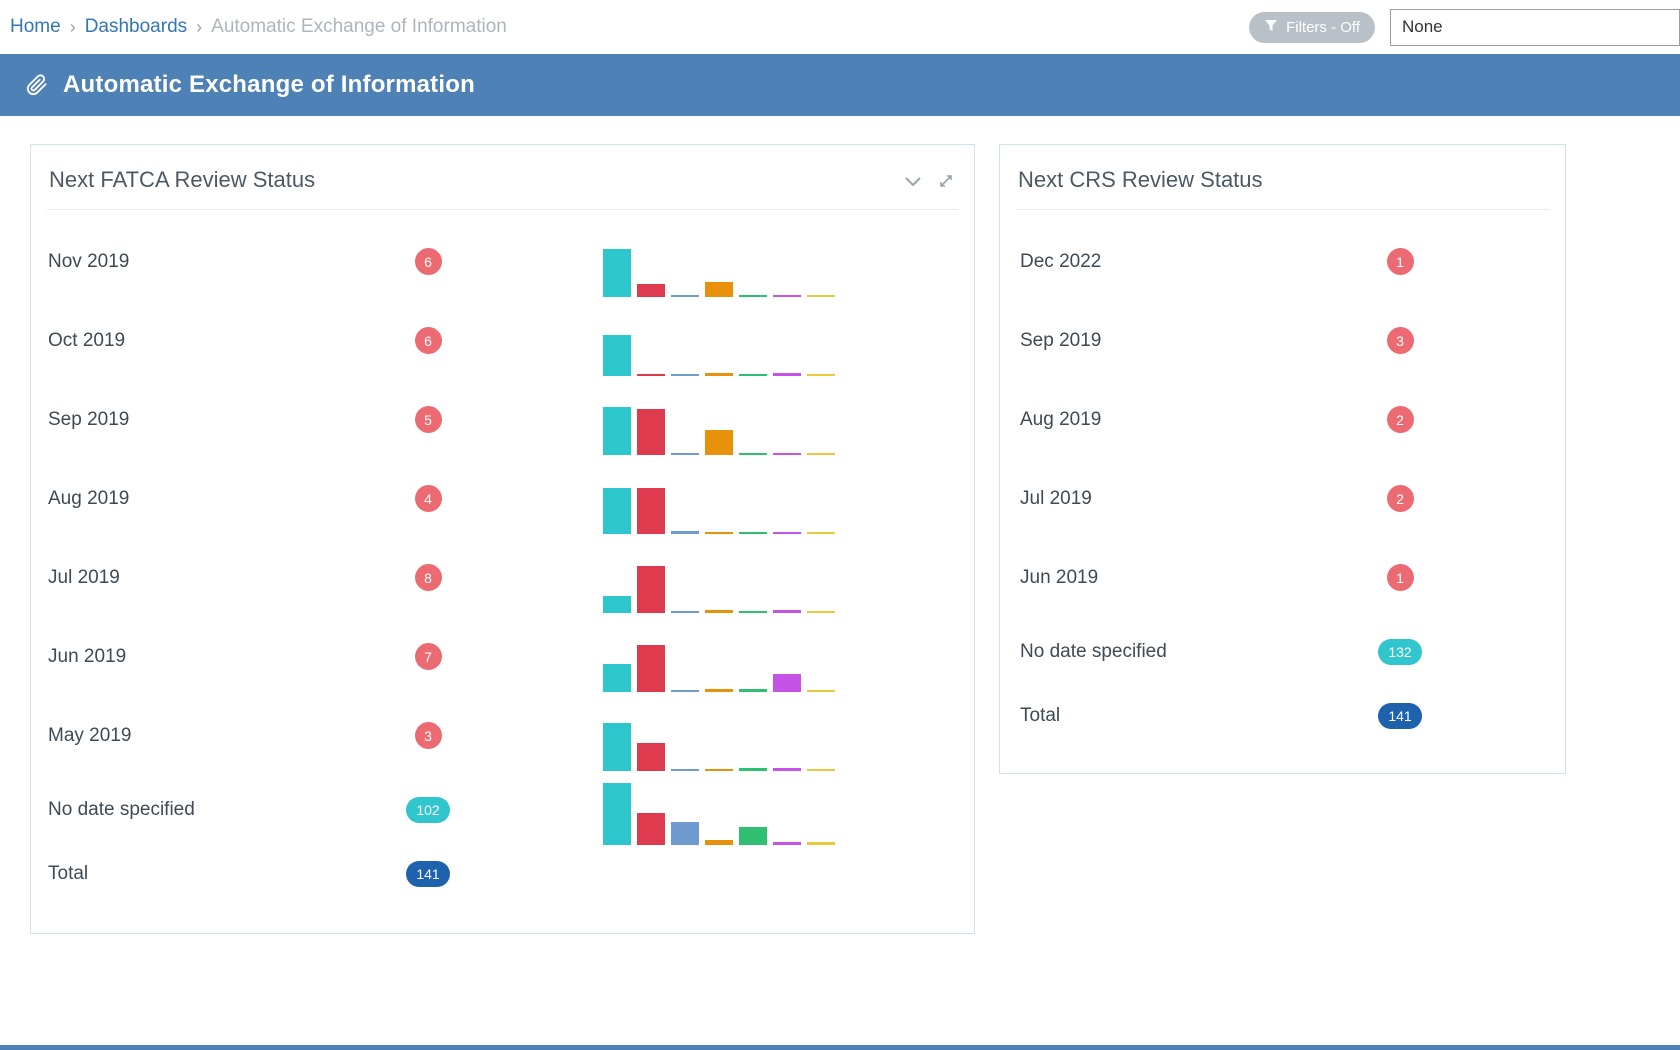 This screenshot has width=1680, height=1050. What do you see at coordinates (89, 419) in the screenshot?
I see `row-label: Sep 2019` at bounding box center [89, 419].